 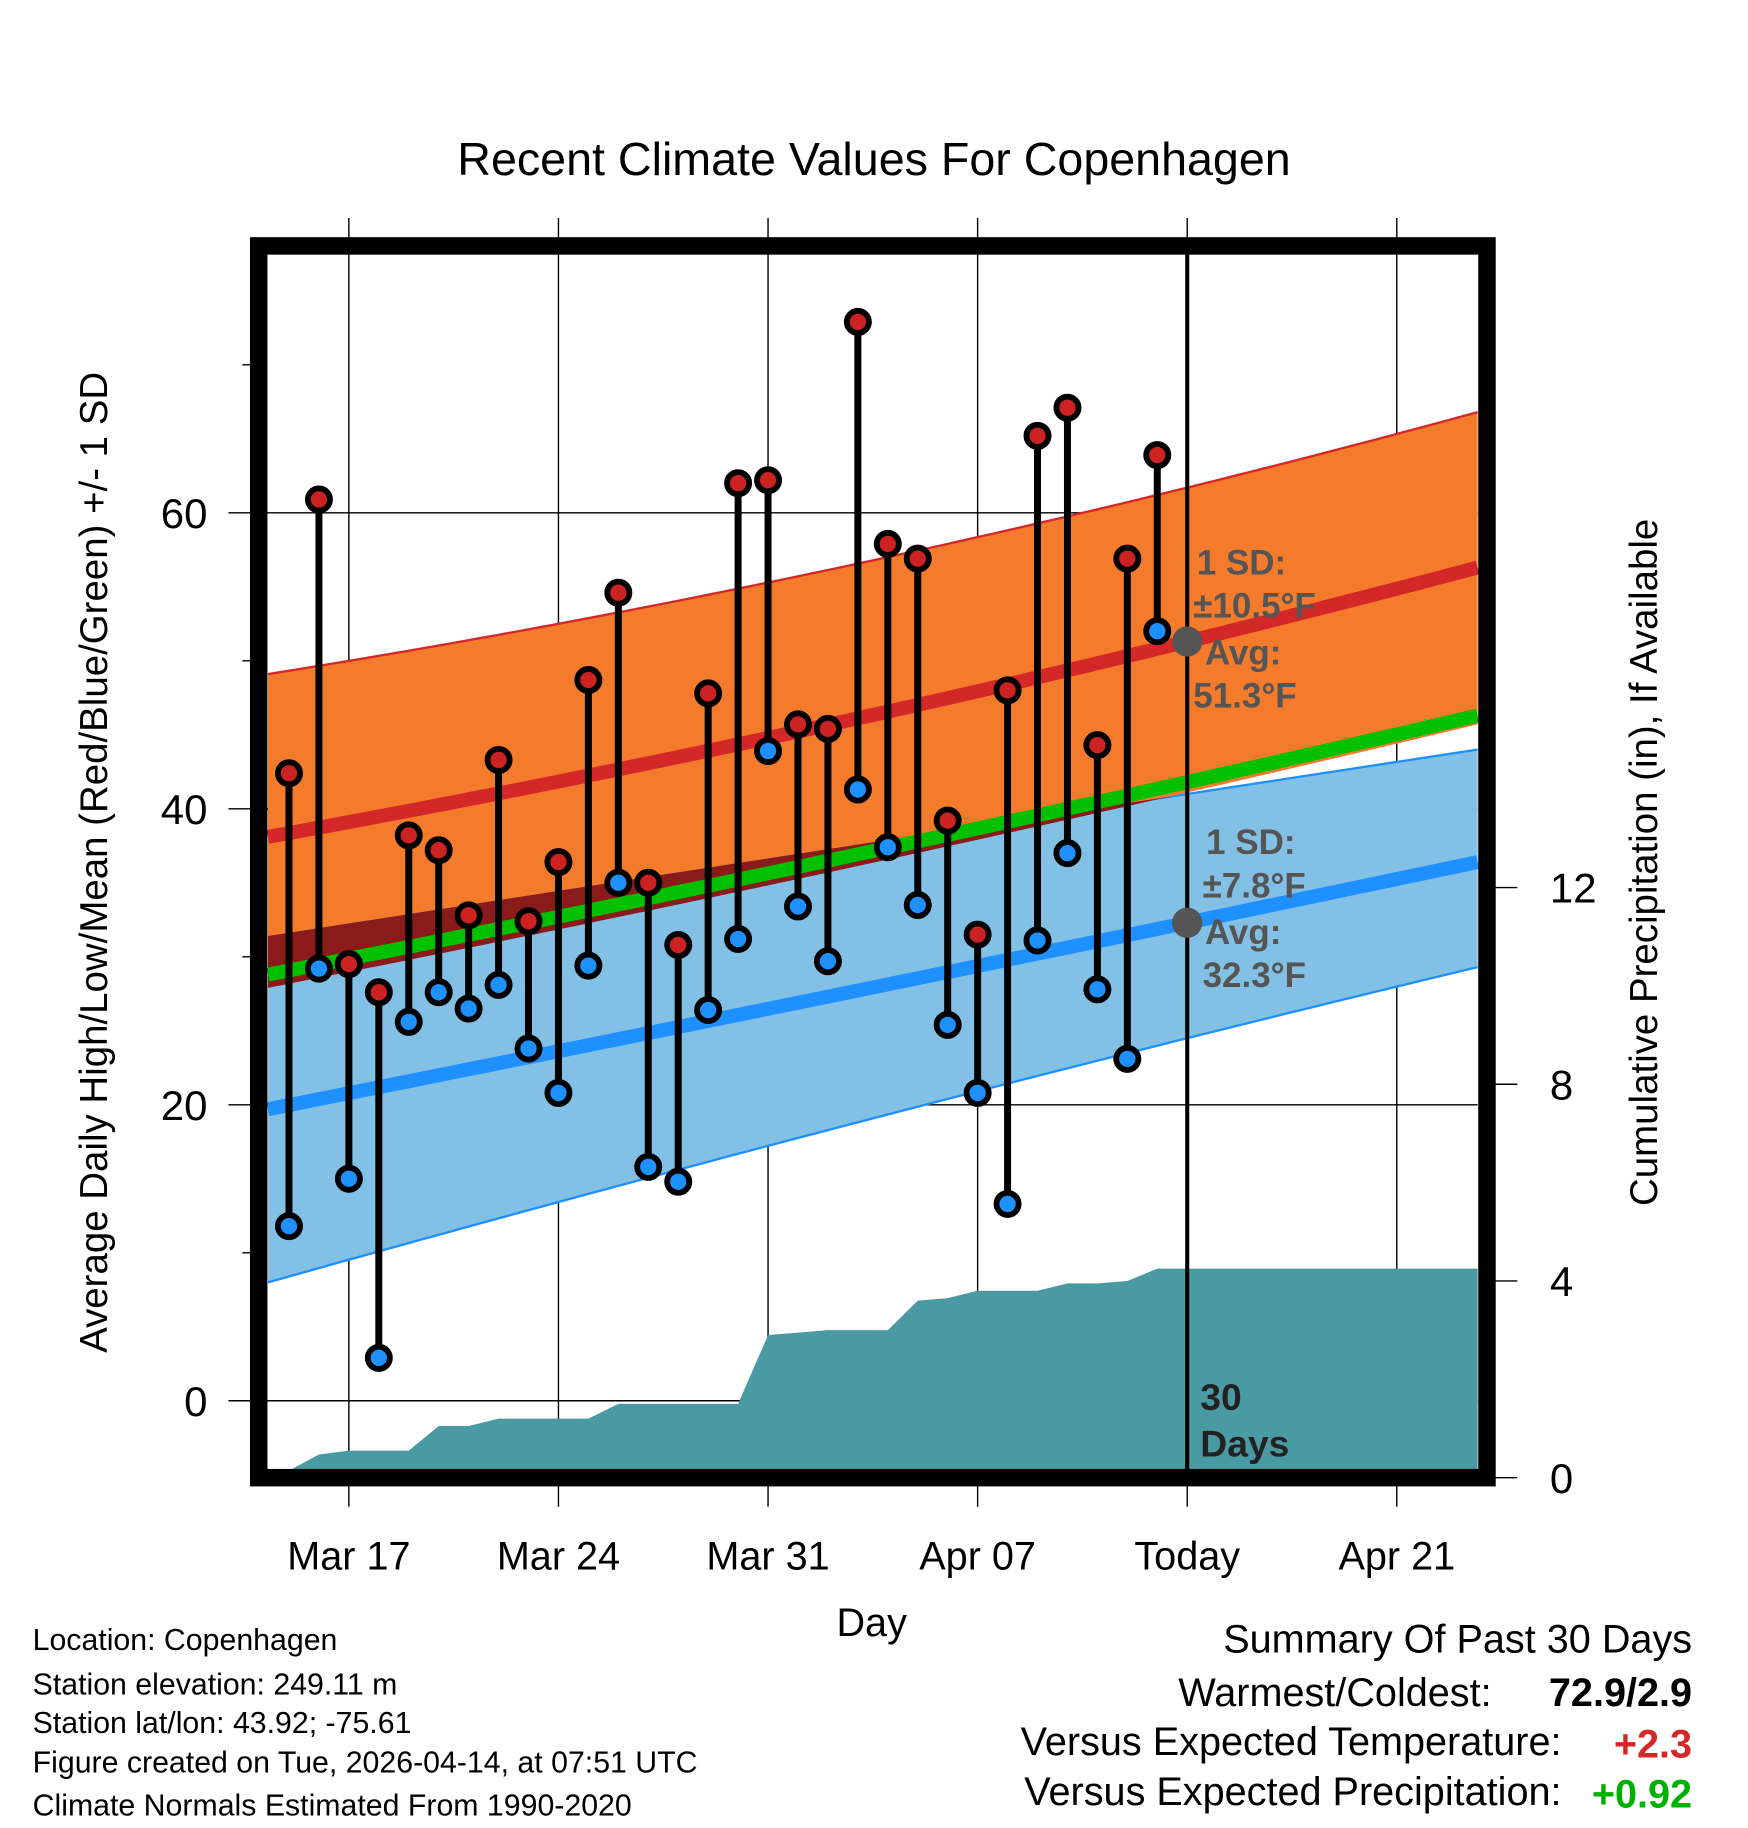 I want to click on footer-elevation: Station elevation: 249.11 m, so click(x=215, y=1684).